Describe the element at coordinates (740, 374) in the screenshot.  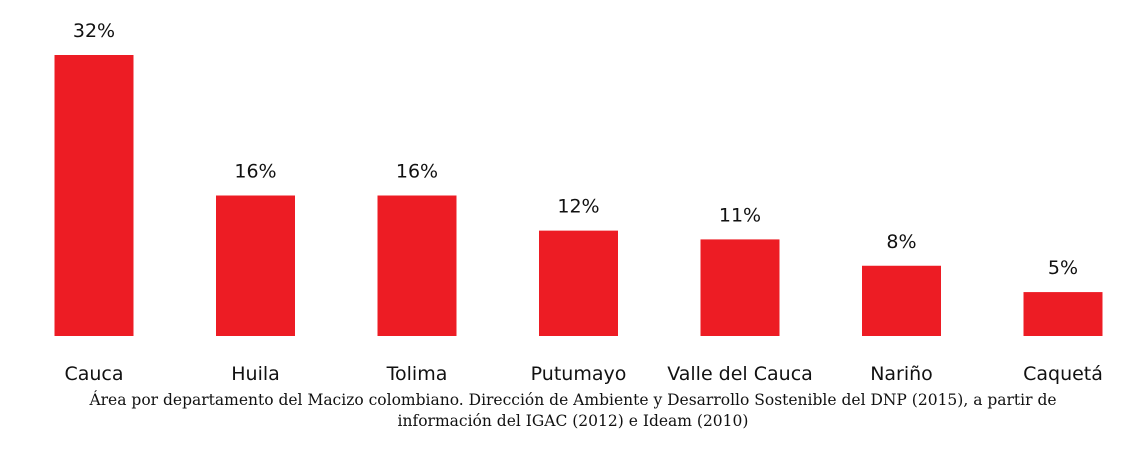
I see `x-tick-label: Valle del Cauca` at that location.